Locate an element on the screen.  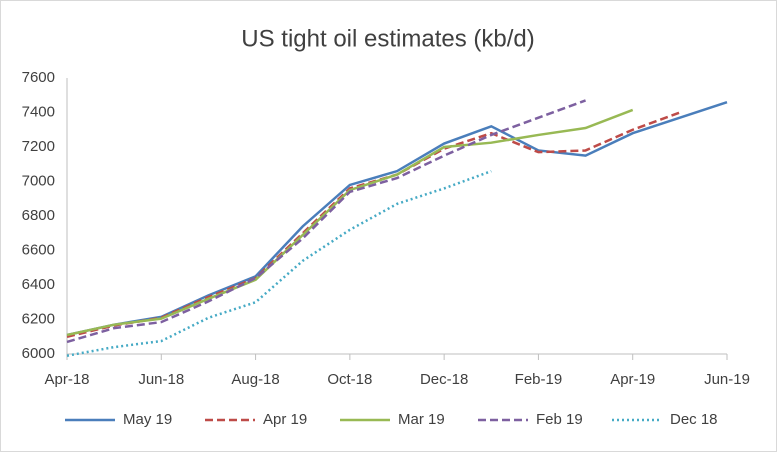
chart-title: US tight oil estimates (kb/d) is located at coordinates (387, 38).